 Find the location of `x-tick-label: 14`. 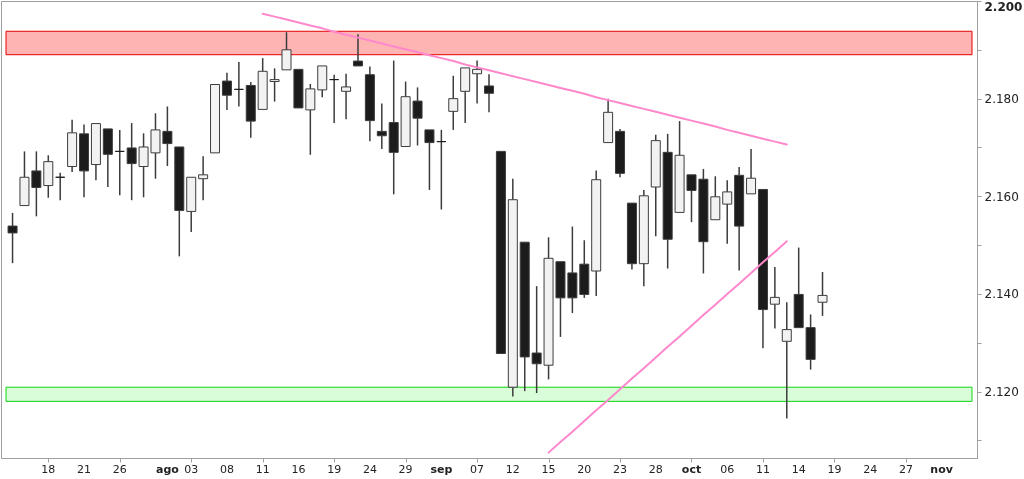

x-tick-label: 14 is located at coordinates (798, 469).